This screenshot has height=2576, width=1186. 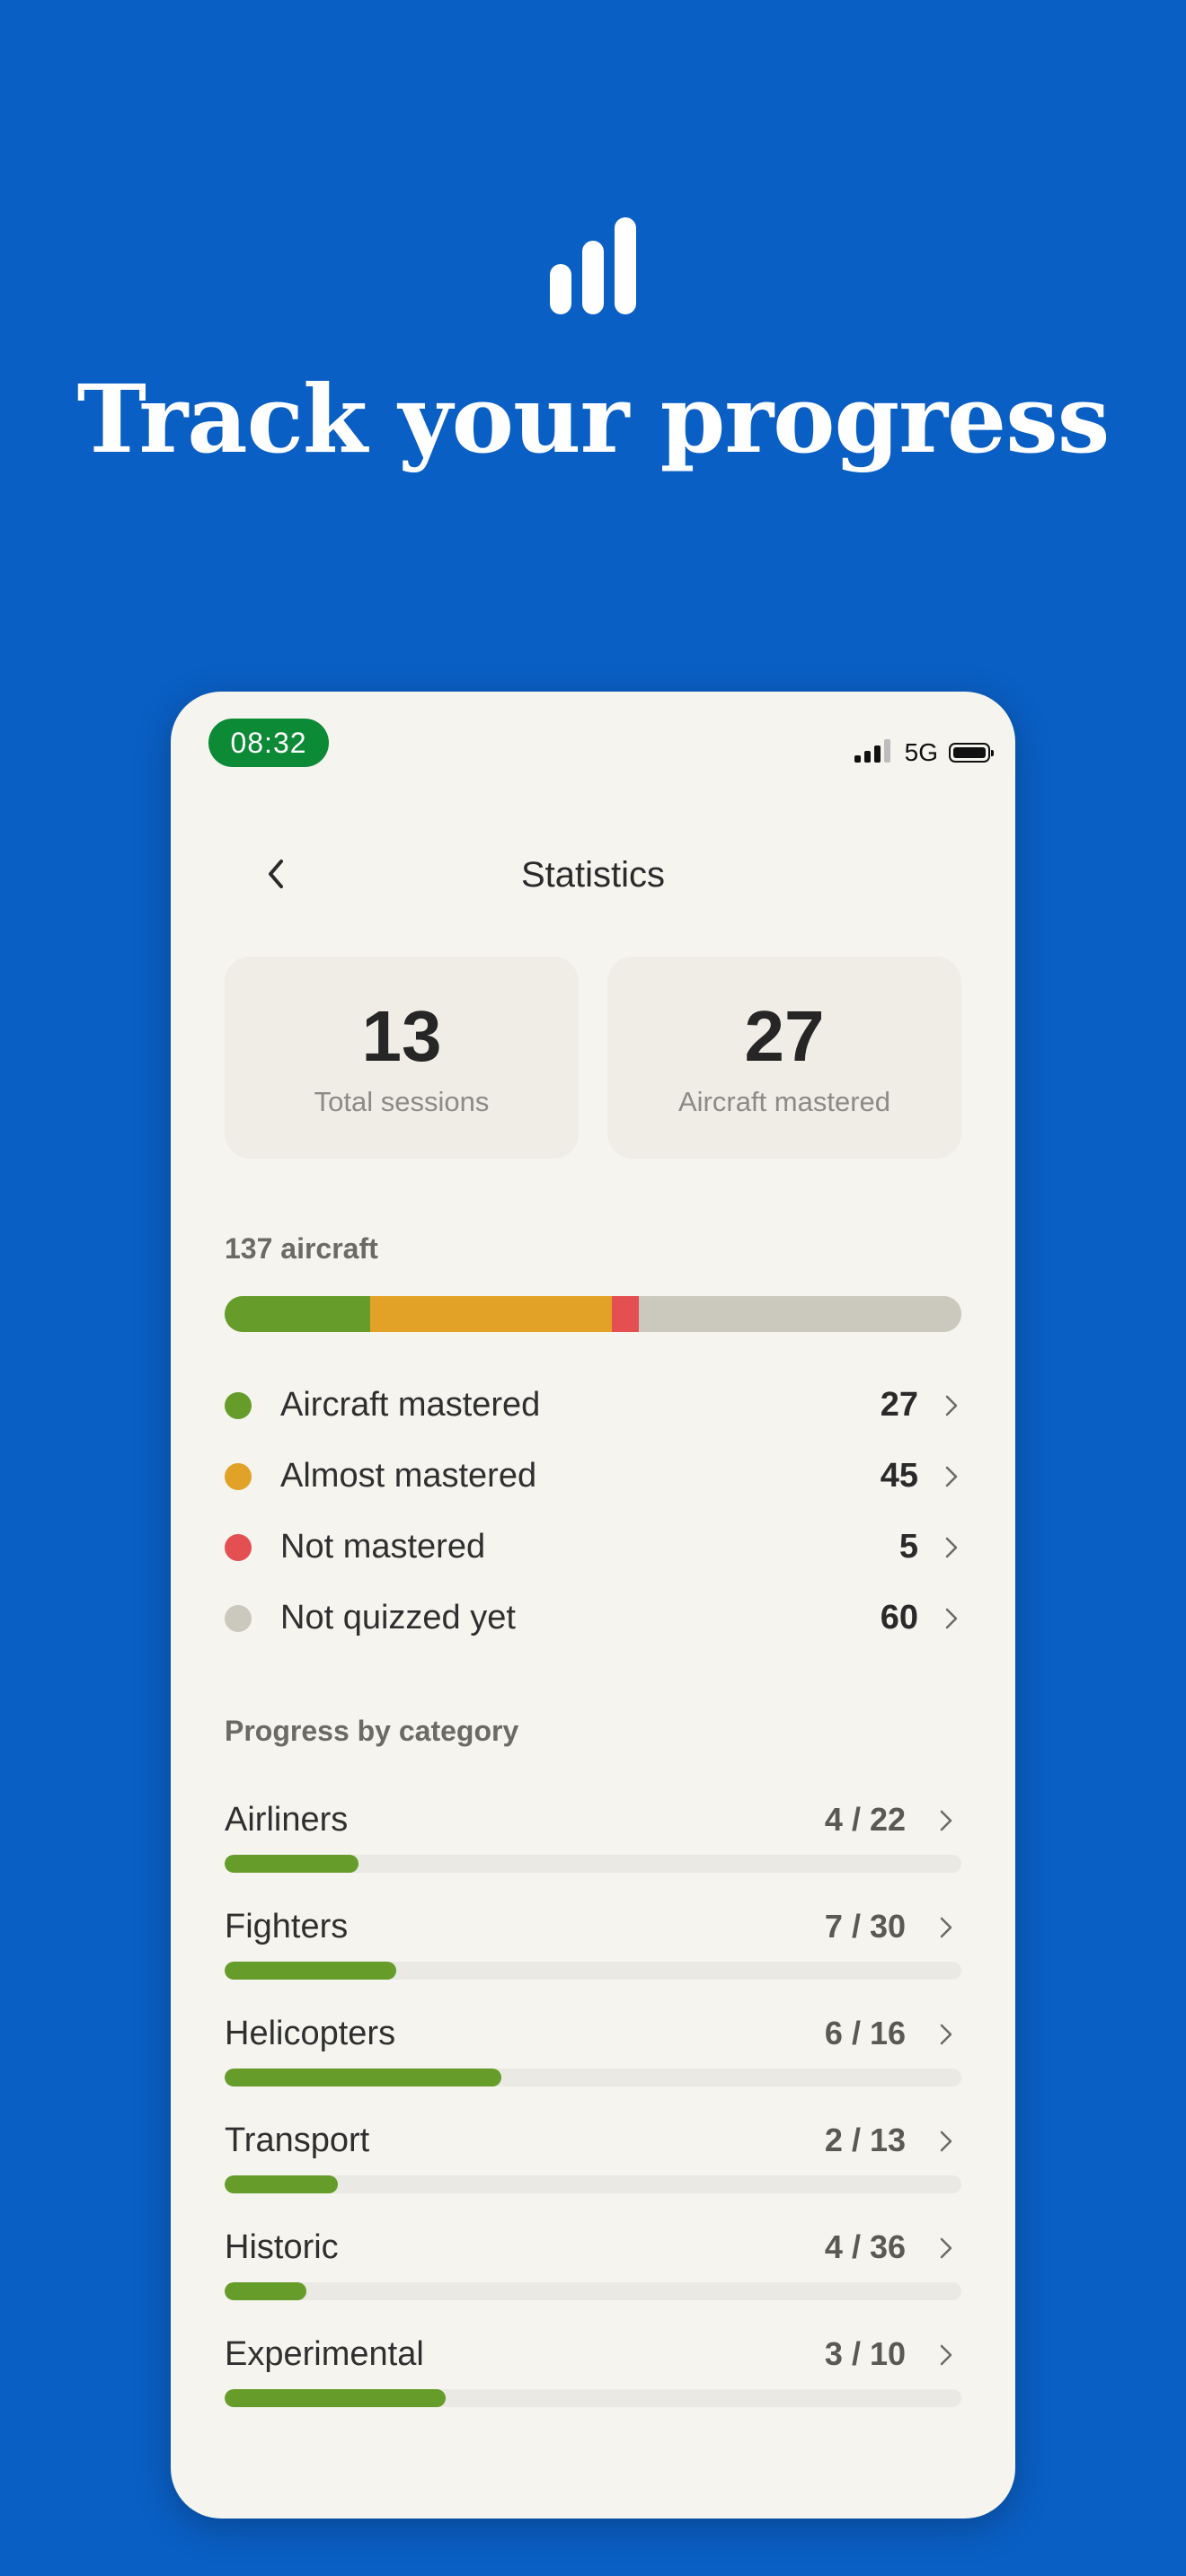 I want to click on category-row-airliners: Airliners 4 / 22, so click(x=593, y=1854).